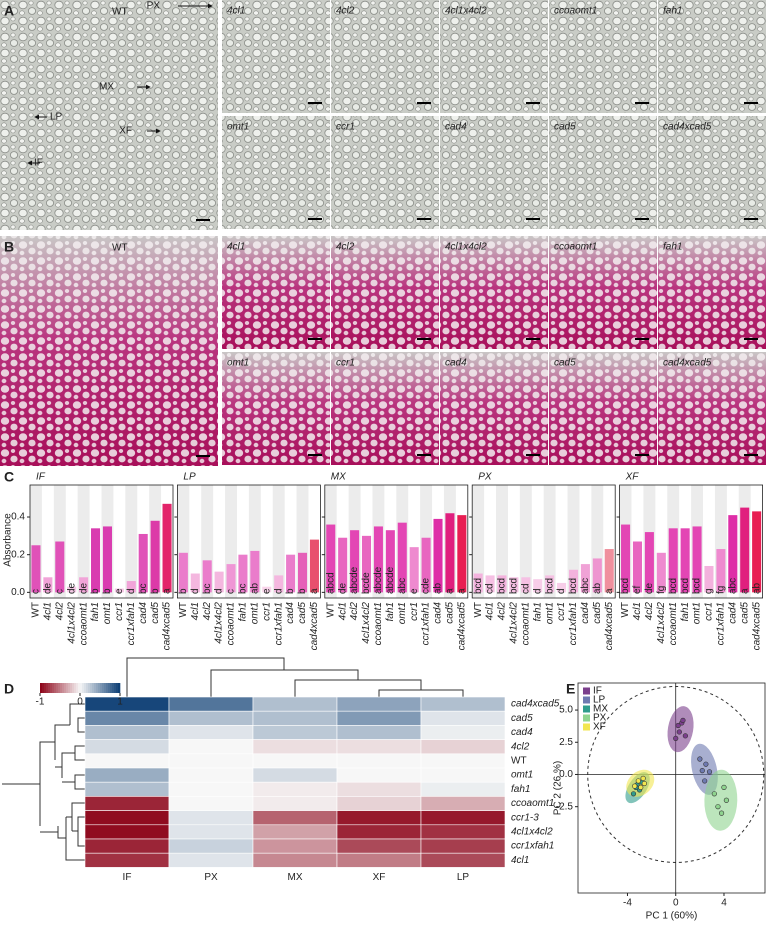  What do you see at coordinates (266, 611) in the screenshot?
I see `x-tick-label: ccr1` at bounding box center [266, 611].